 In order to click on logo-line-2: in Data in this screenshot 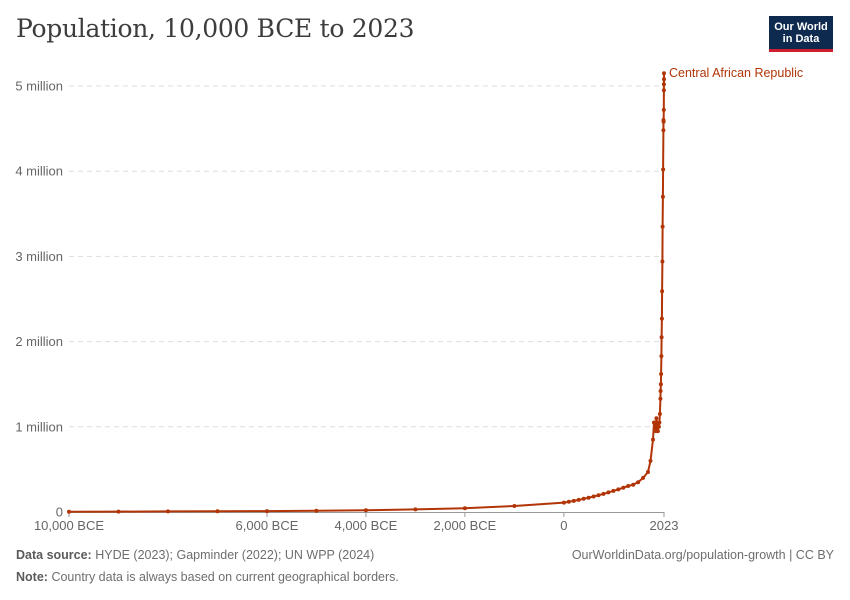, I will do `click(801, 38)`.